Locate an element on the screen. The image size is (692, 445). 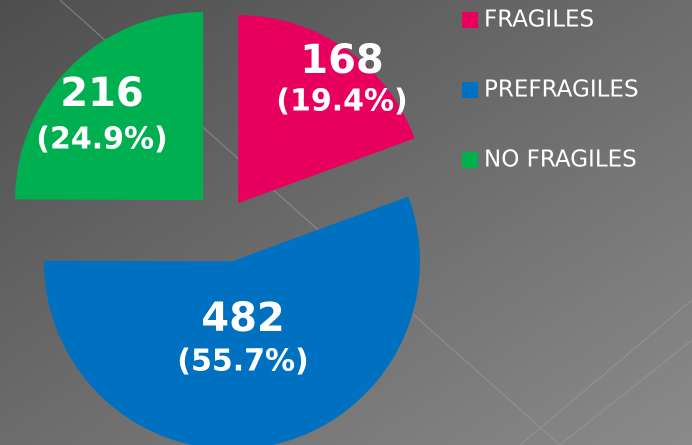
value-label: 168 is located at coordinates (342, 60).